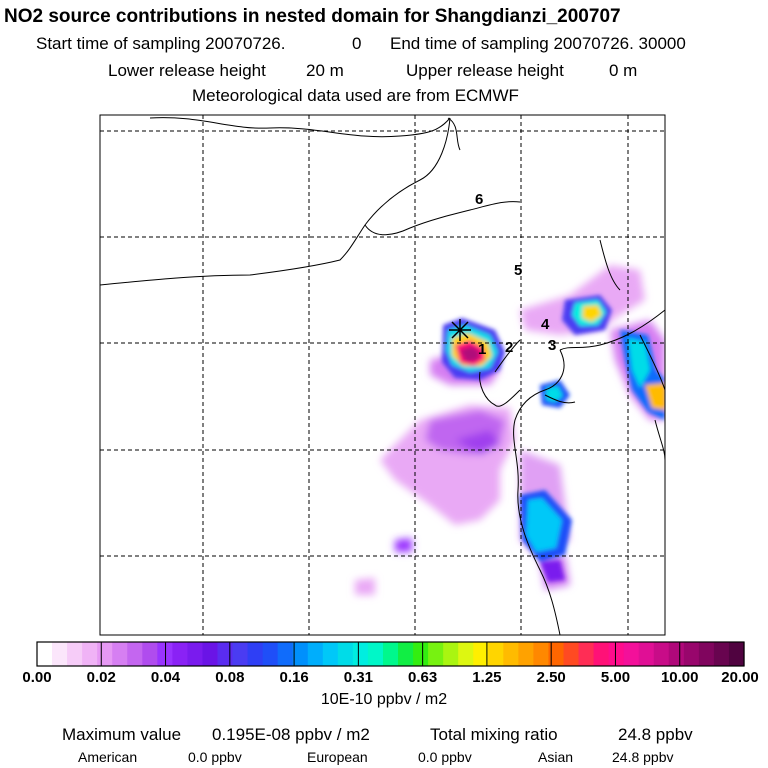 This screenshot has height=768, width=768. I want to click on upper-release-label: Upper release height, so click(485, 70).